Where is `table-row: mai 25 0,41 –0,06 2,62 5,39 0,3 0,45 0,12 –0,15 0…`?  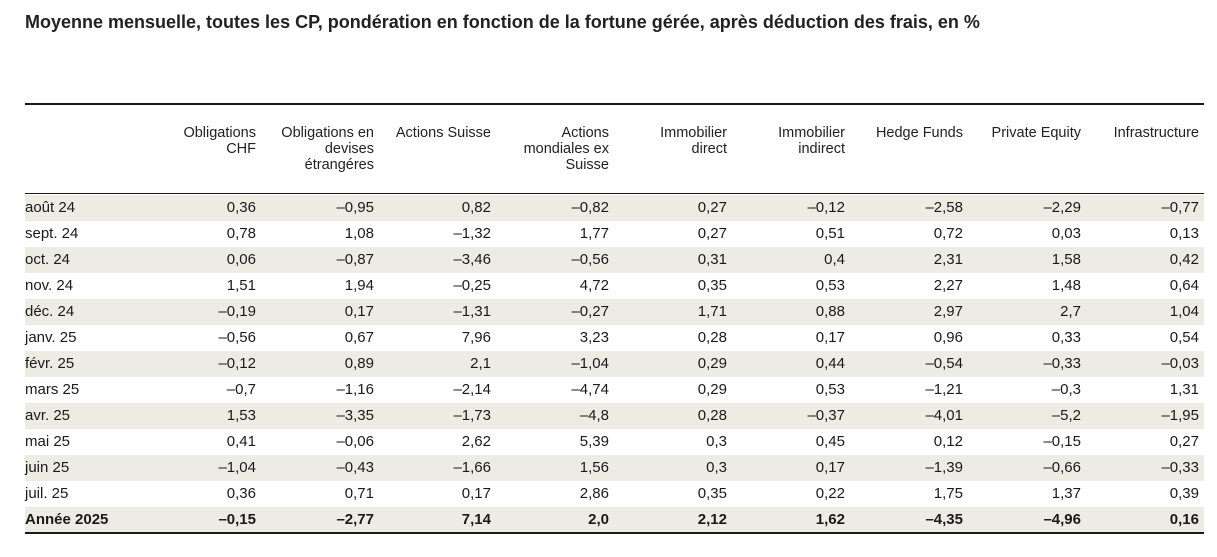 table-row: mai 25 0,41 –0,06 2,62 5,39 0,3 0,45 0,12 –0,15 0… is located at coordinates (614, 442).